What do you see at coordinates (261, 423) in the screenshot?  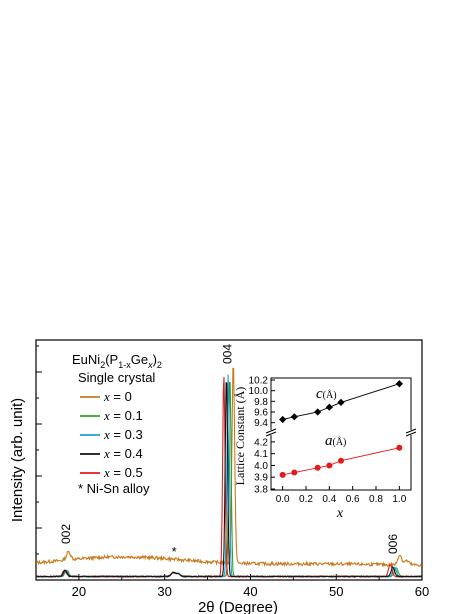 I see `inset-y-tick-label: 9.4` at bounding box center [261, 423].